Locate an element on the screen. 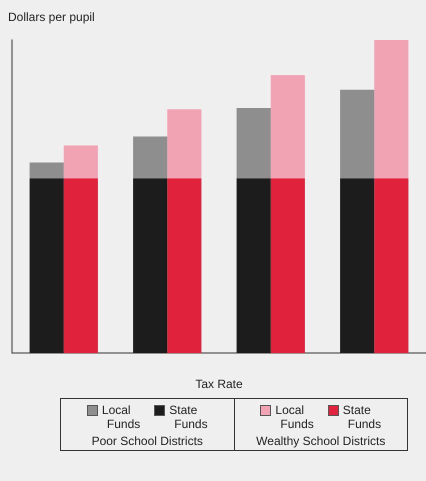 Image resolution: width=426 pixels, height=481 pixels. text: Poor School Districts is located at coordinates (147, 441).